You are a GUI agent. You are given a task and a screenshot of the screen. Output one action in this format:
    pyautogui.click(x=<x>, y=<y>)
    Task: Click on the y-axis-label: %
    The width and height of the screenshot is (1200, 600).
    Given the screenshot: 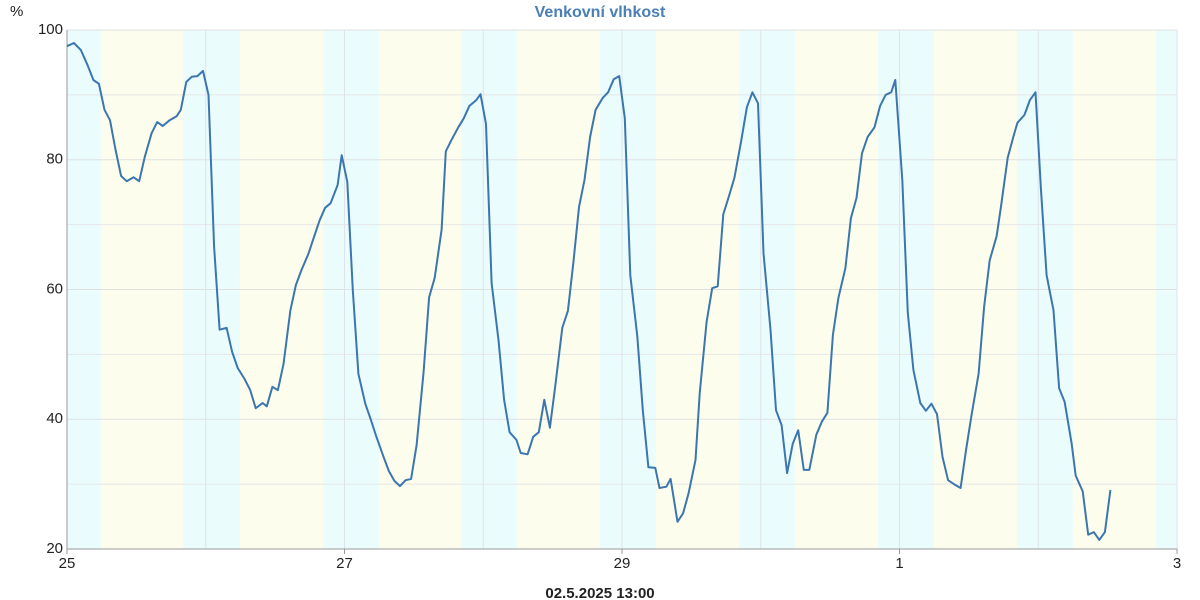 What is the action you would take?
    pyautogui.click(x=16, y=11)
    